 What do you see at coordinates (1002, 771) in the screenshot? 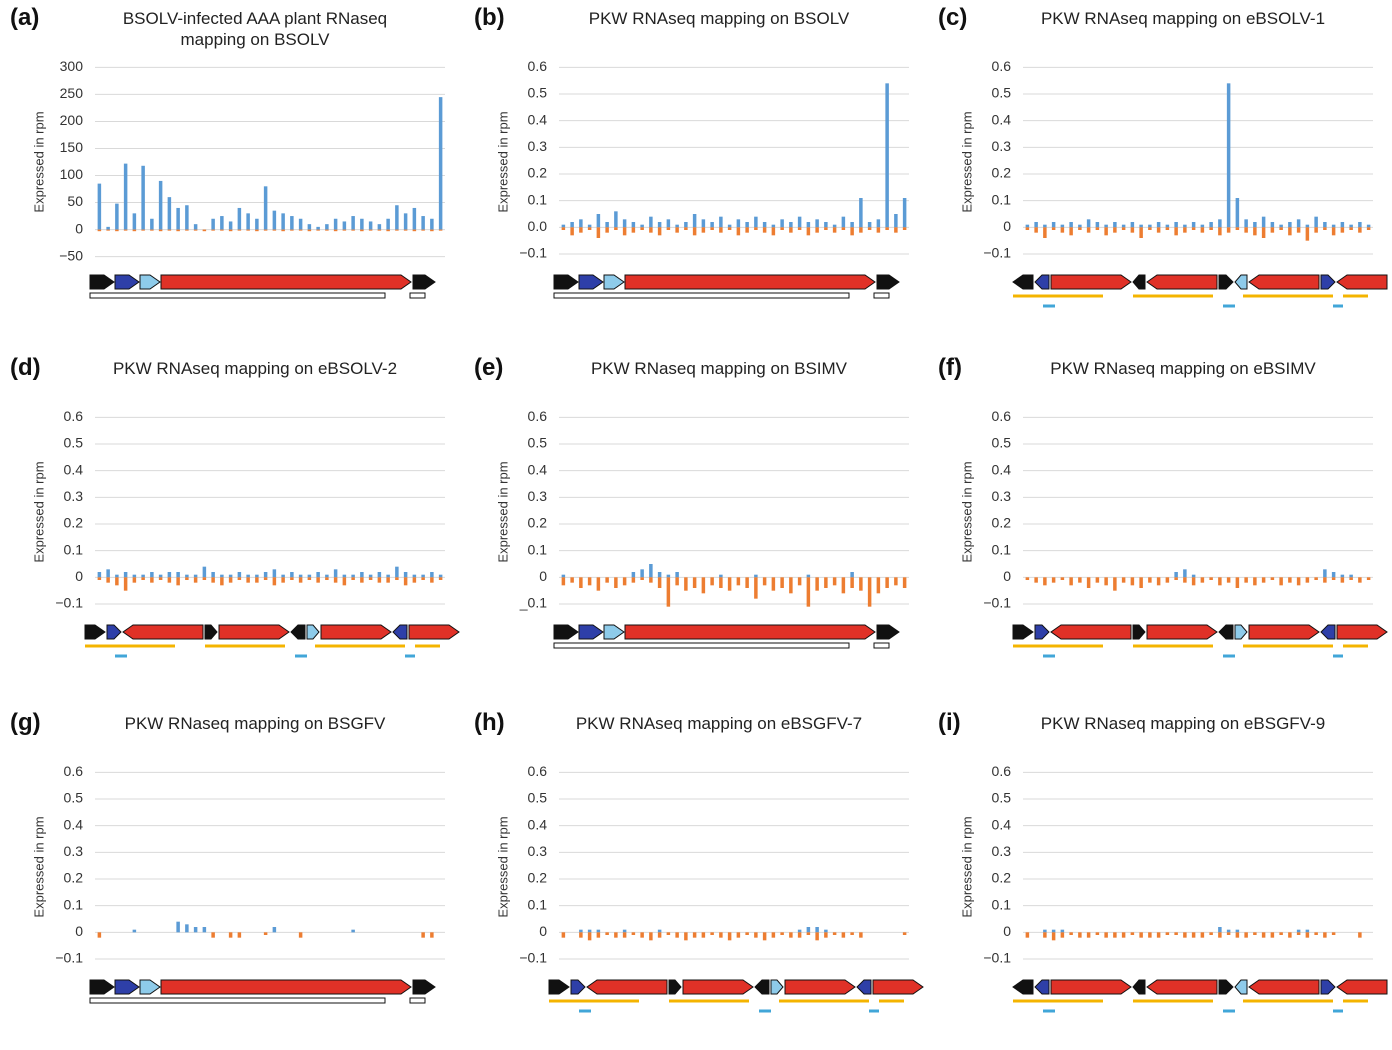
I see `y-tick-label: 0.6` at bounding box center [1002, 771].